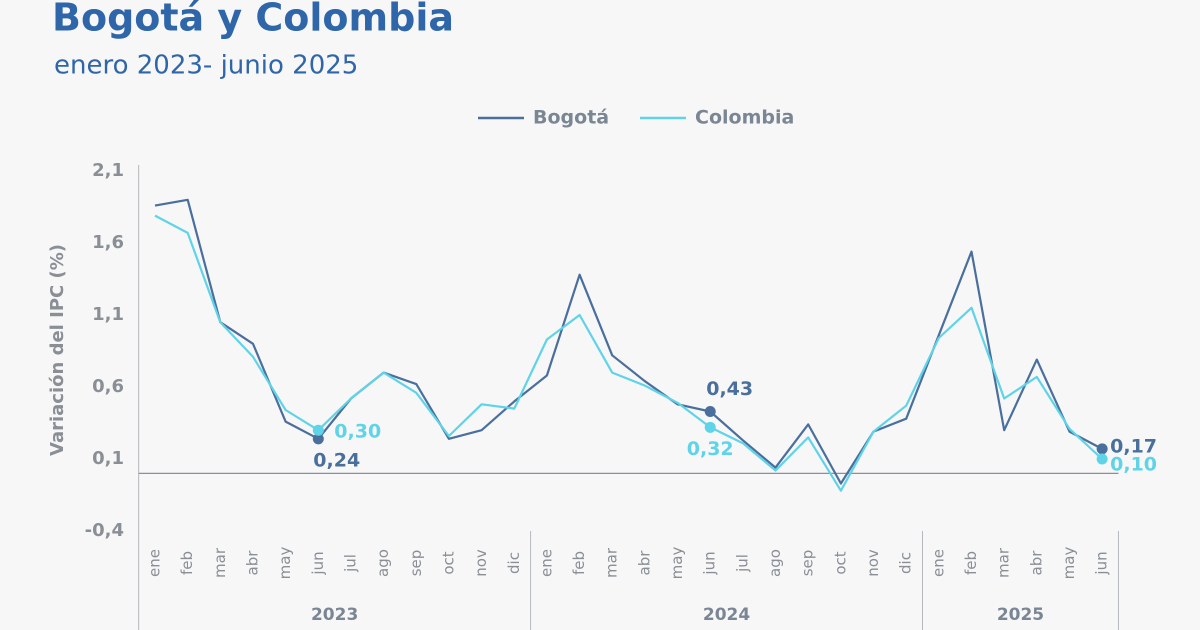 The width and height of the screenshot is (1200, 630). Describe the element at coordinates (108, 170) in the screenshot. I see `y-tick-label: 2,1` at that location.